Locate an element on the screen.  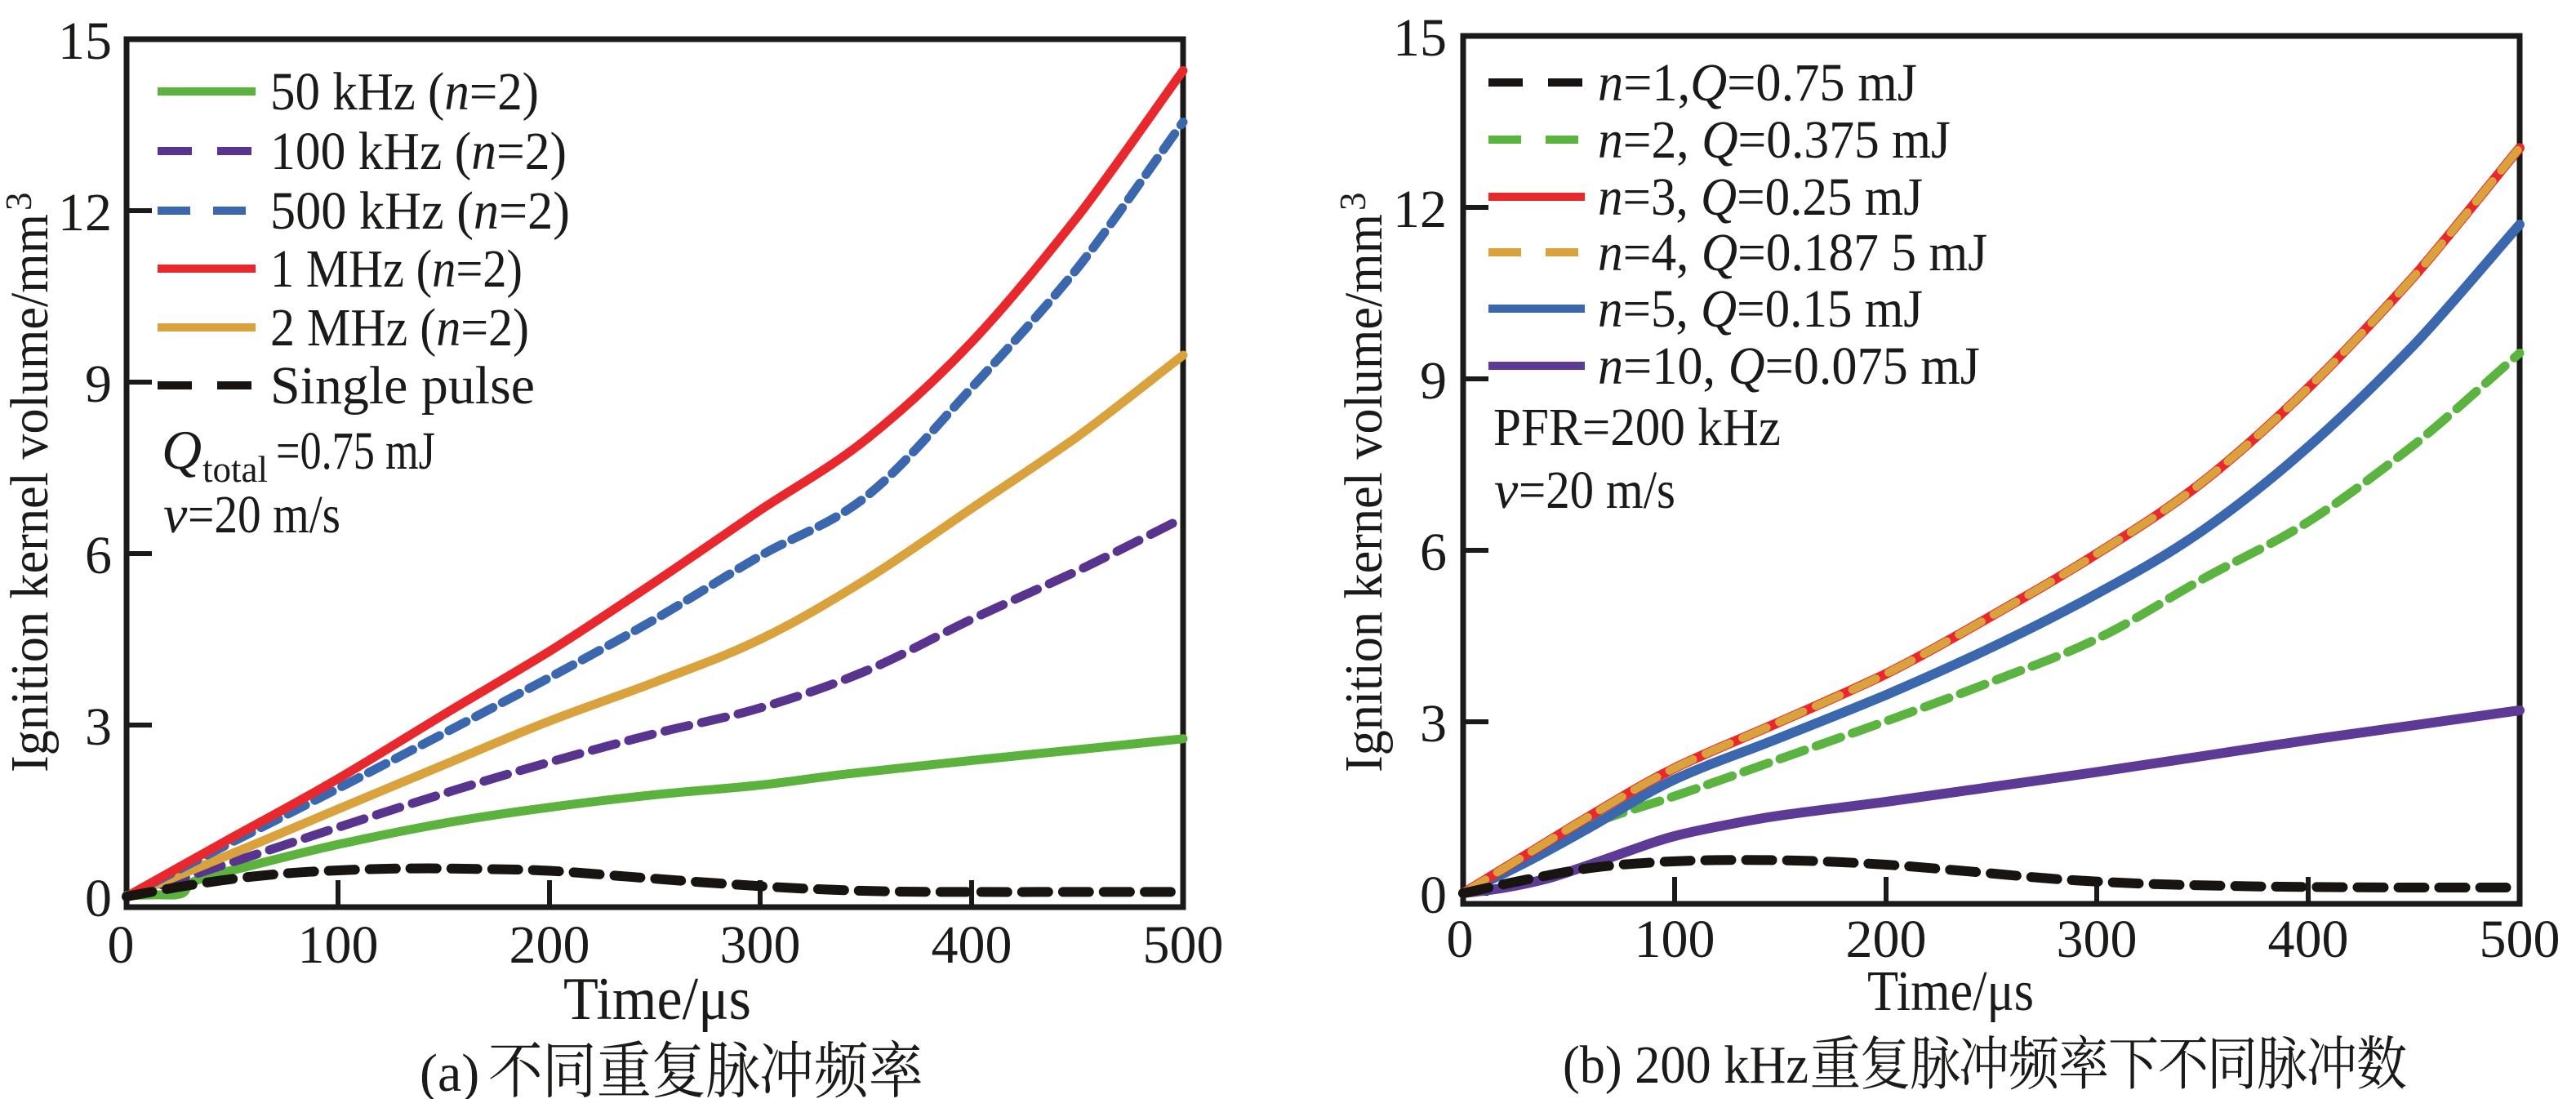
svg-text: 50 kHz (n=2) is located at coordinates (404, 92).